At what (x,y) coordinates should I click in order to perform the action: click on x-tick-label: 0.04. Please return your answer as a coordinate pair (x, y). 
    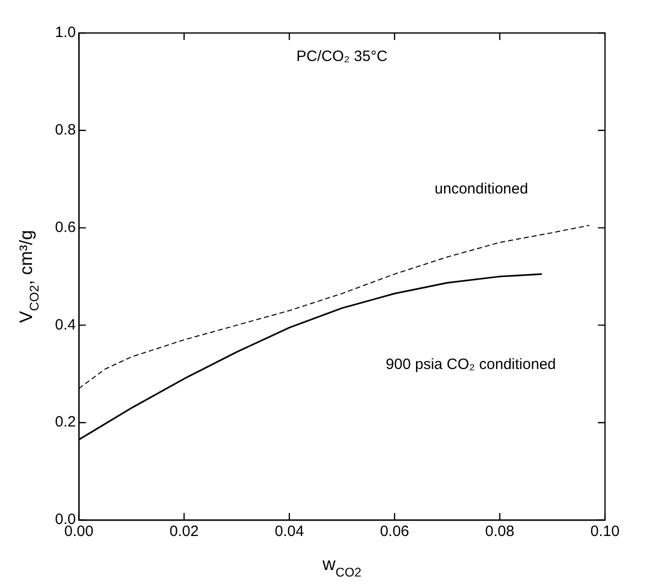
    Looking at the image, I should click on (289, 531).